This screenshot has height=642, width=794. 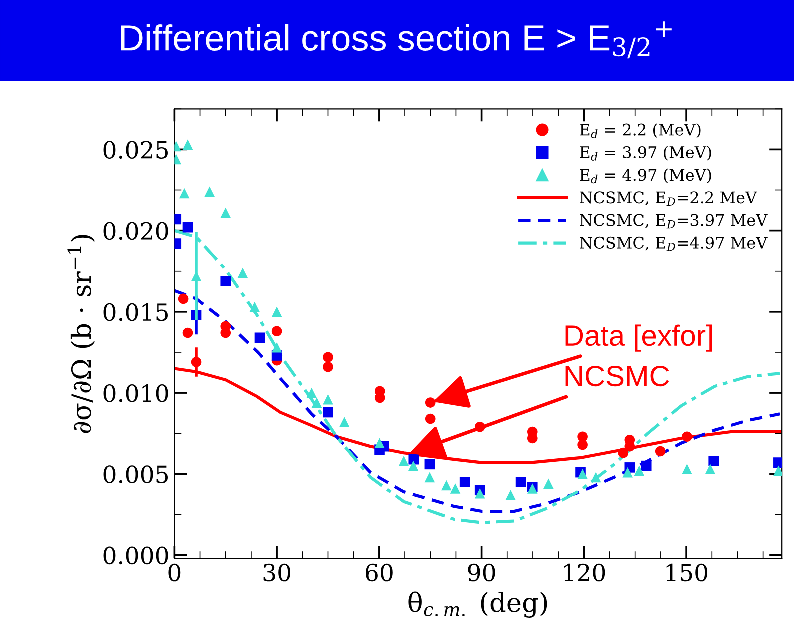 What do you see at coordinates (585, 573) in the screenshot?
I see `x-tick-label: 120` at bounding box center [585, 573].